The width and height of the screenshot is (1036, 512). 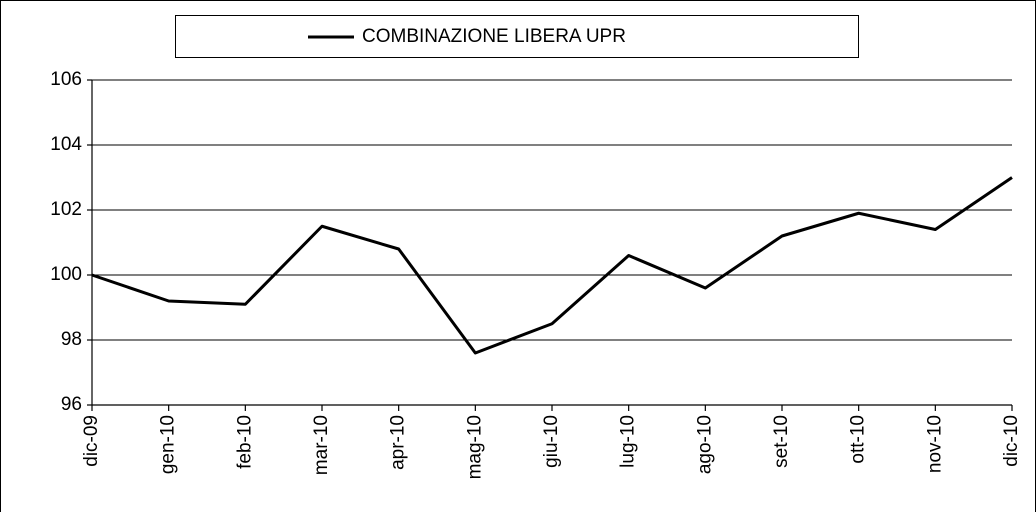 I want to click on x-tick-label: mar-10, so click(x=321, y=445).